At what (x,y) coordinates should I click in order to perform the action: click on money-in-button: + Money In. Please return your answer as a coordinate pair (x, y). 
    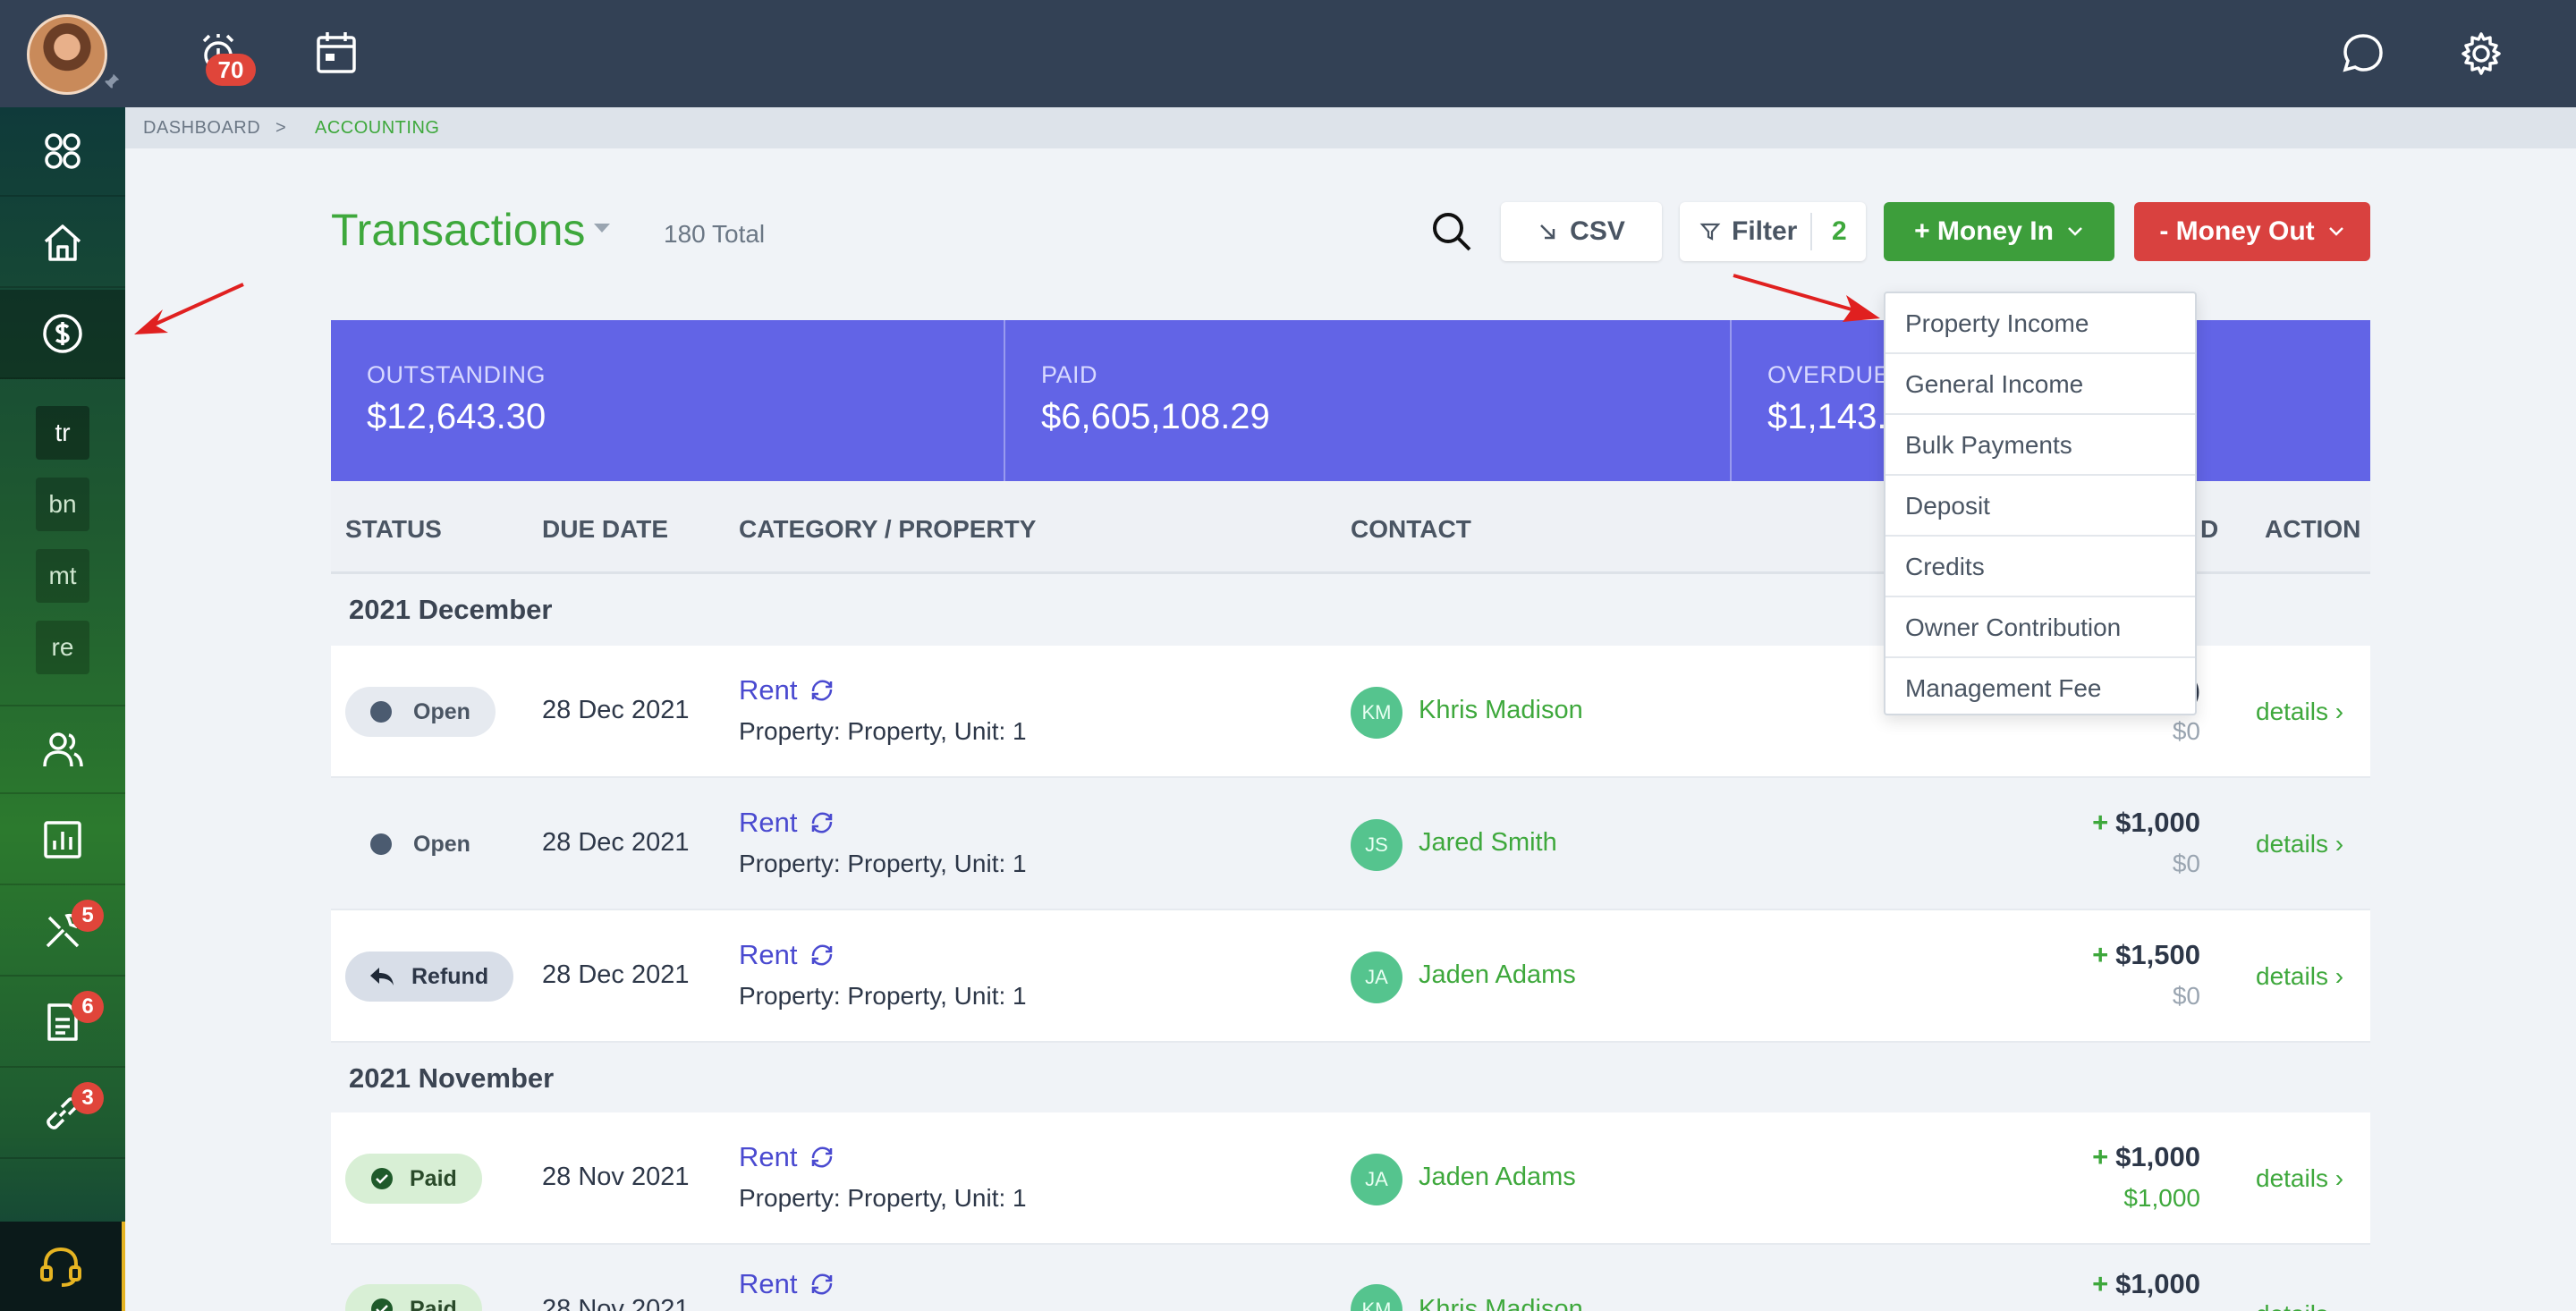
    Looking at the image, I should click on (1999, 231).